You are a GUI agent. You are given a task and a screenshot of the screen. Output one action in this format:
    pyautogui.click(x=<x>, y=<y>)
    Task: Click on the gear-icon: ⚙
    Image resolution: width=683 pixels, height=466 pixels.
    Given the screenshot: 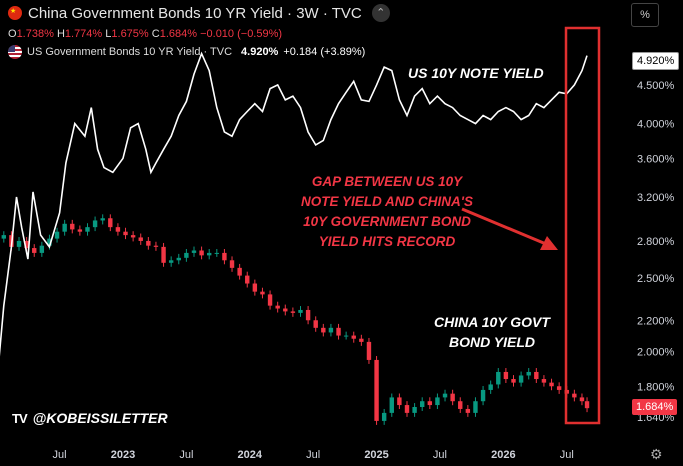 What is the action you would take?
    pyautogui.click(x=656, y=454)
    